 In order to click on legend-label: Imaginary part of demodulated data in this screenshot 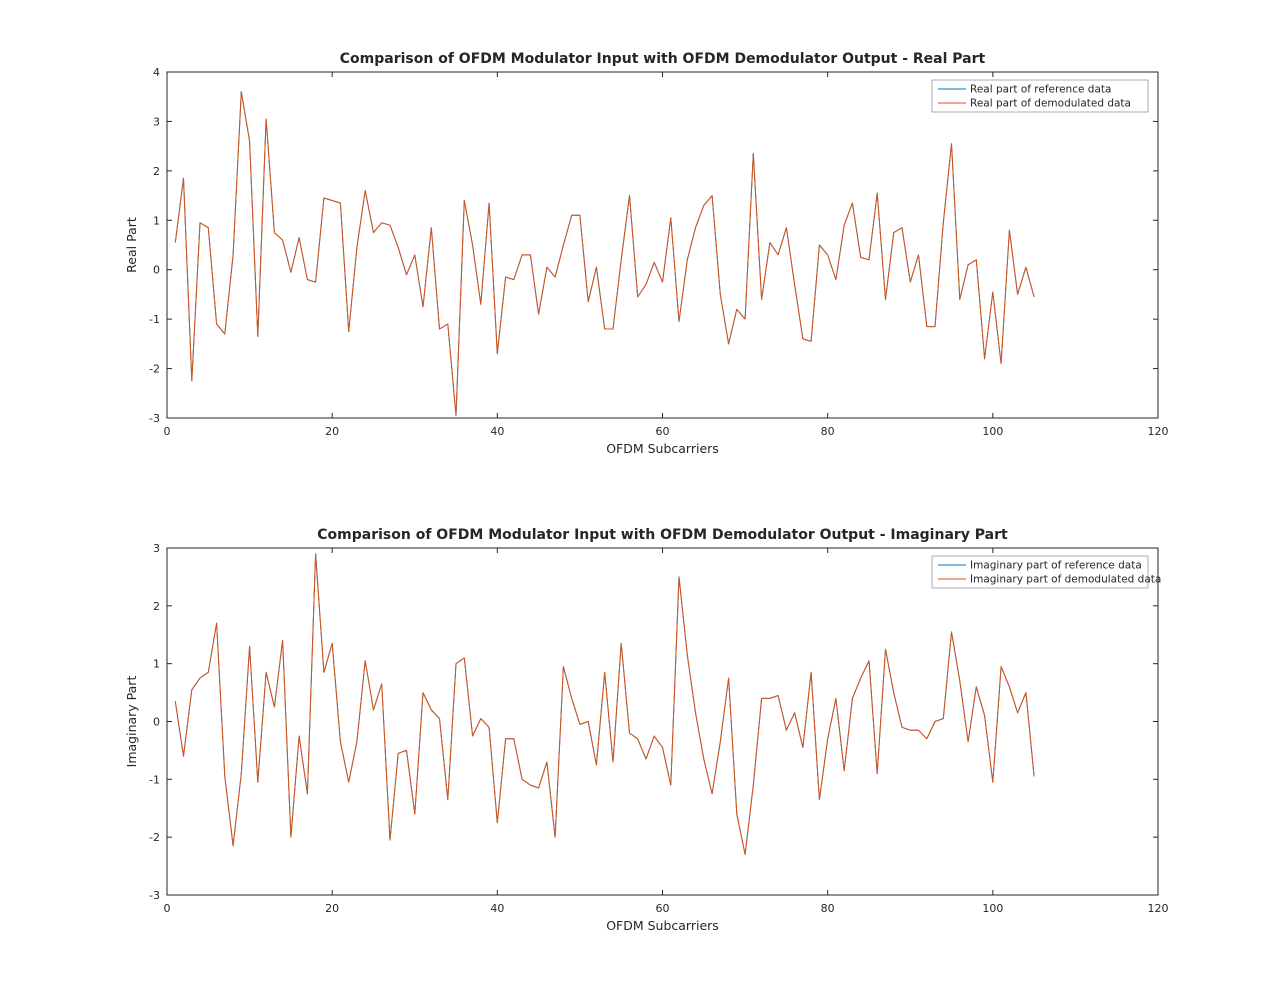, I will do `click(1065, 580)`.